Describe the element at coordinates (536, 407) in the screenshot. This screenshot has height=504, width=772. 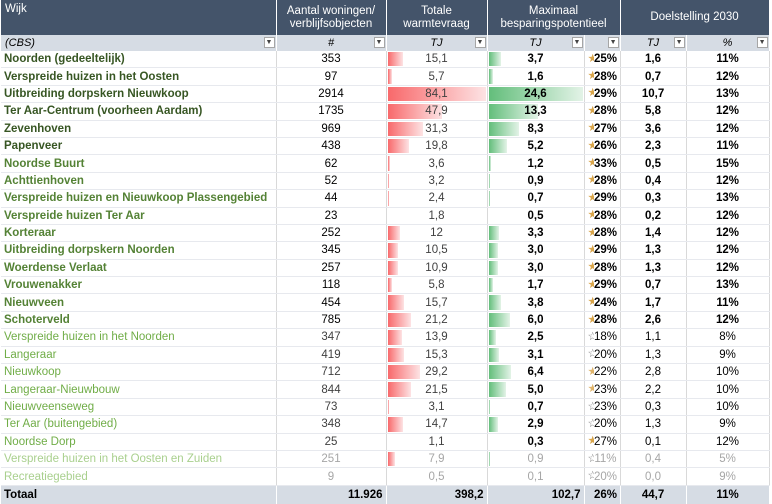
I see `besparing-value: 0,7` at that location.